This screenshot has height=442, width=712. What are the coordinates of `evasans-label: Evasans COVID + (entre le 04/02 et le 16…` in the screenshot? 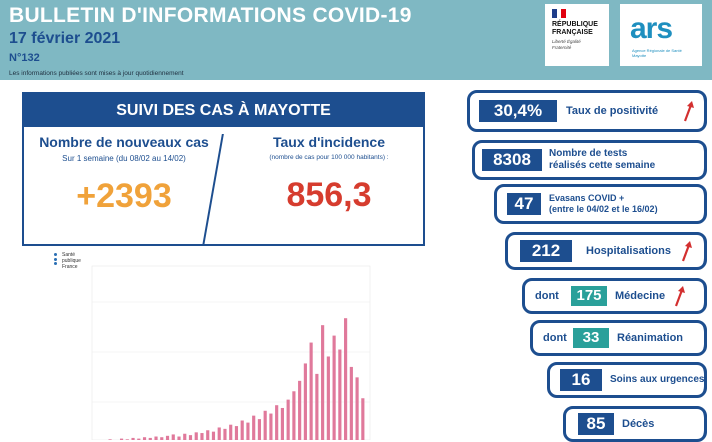 It's located at (603, 204).